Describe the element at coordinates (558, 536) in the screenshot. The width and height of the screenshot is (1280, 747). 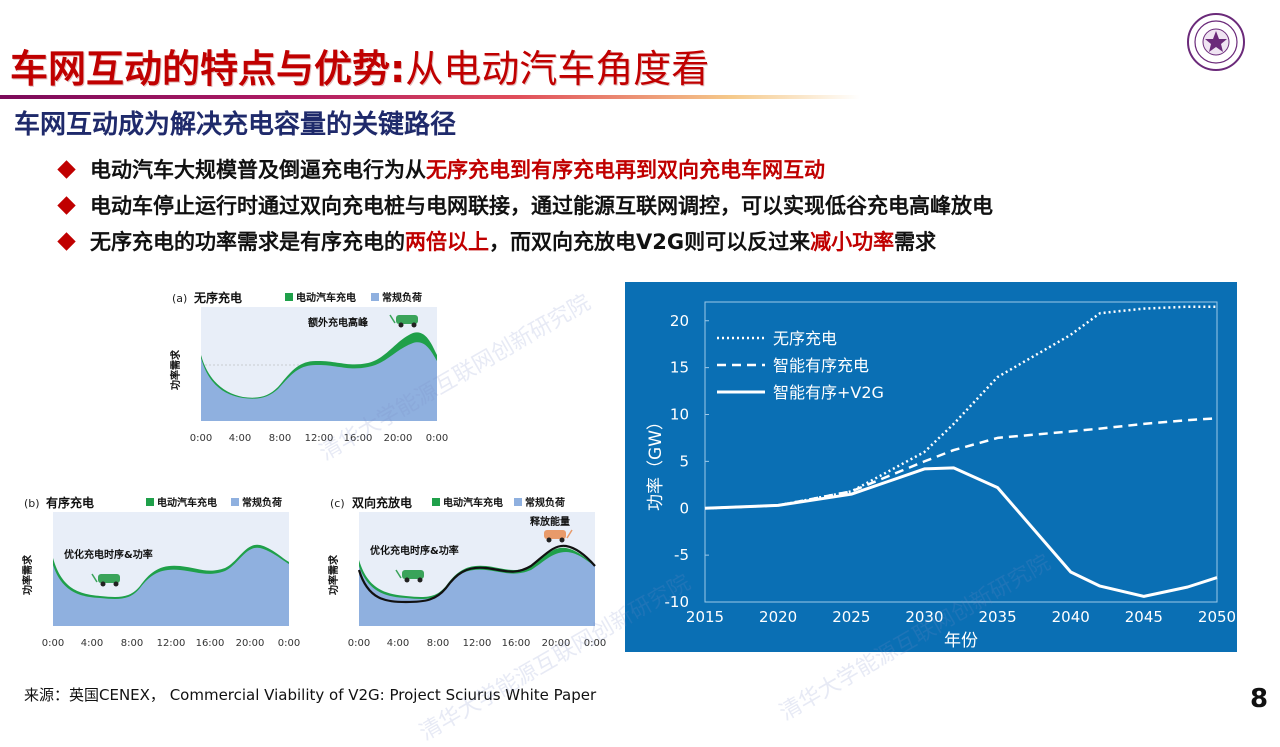
I see `discharging-car-icon` at that location.